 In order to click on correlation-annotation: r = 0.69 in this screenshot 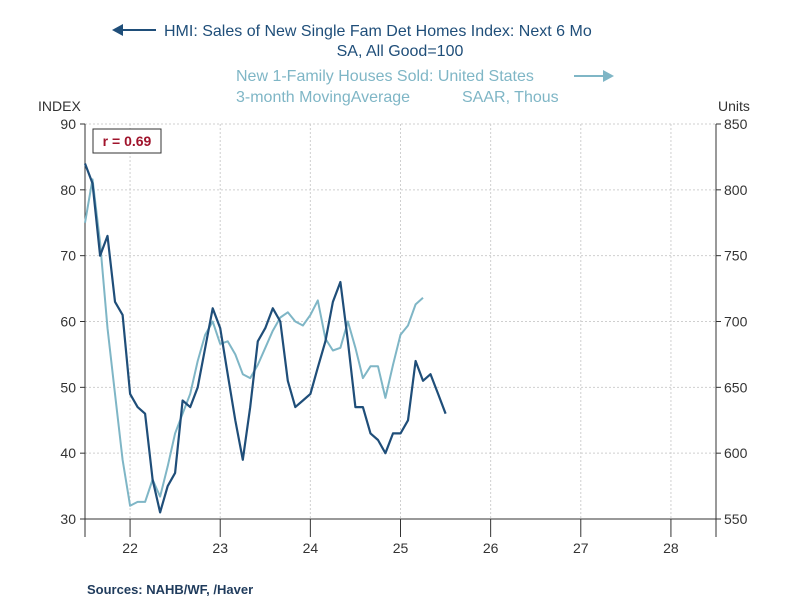, I will do `click(127, 141)`.